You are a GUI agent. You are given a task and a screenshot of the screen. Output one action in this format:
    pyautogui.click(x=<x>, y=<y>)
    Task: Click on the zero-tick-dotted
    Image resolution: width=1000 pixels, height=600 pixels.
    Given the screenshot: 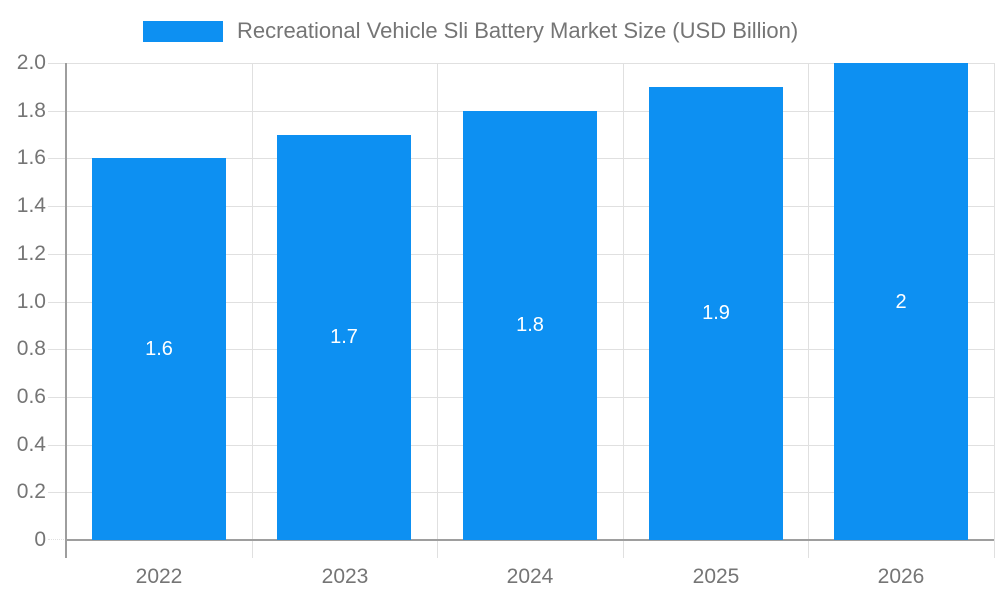 What is the action you would take?
    pyautogui.click(x=57, y=539)
    